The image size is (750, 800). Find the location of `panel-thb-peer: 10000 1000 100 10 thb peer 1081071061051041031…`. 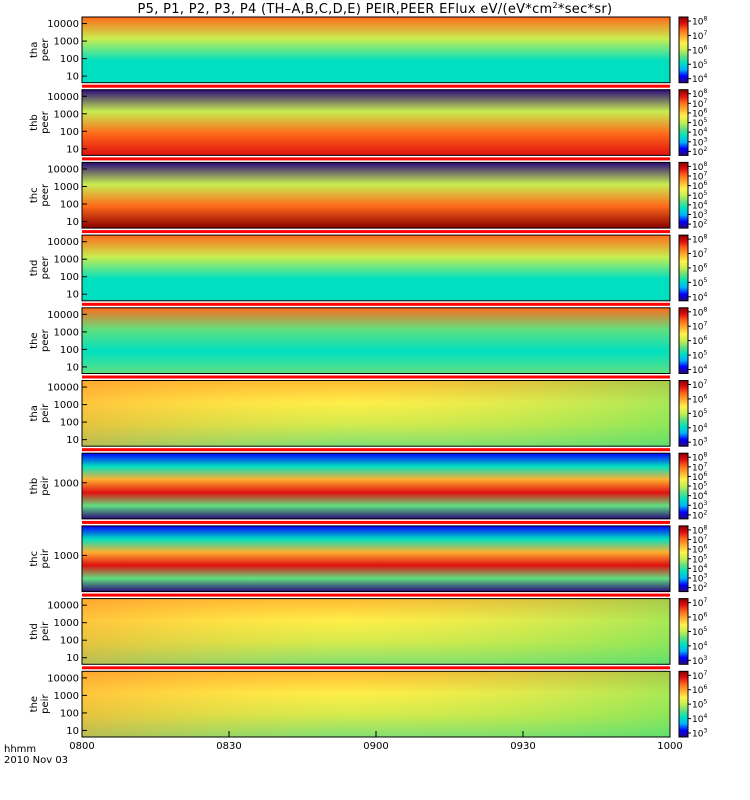

panel-thb-peer: 10000 1000 100 10 thb peer 1081071061051041031… is located at coordinates (368, 124).